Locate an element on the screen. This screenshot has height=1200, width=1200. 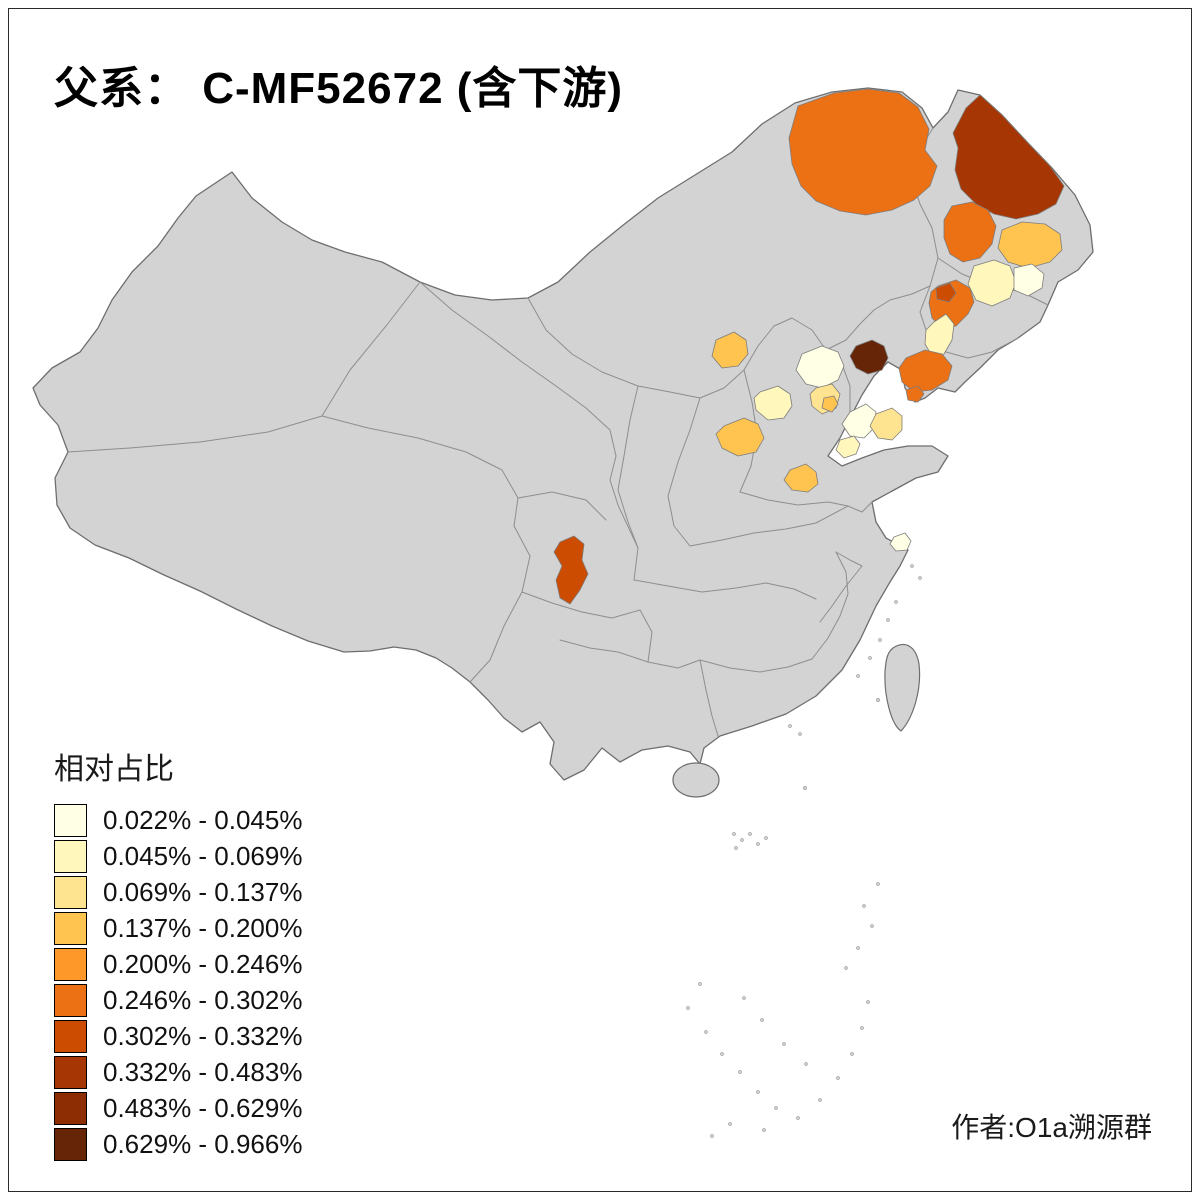
legend-row: 0.022% - 0.045% is located at coordinates (178, 820).